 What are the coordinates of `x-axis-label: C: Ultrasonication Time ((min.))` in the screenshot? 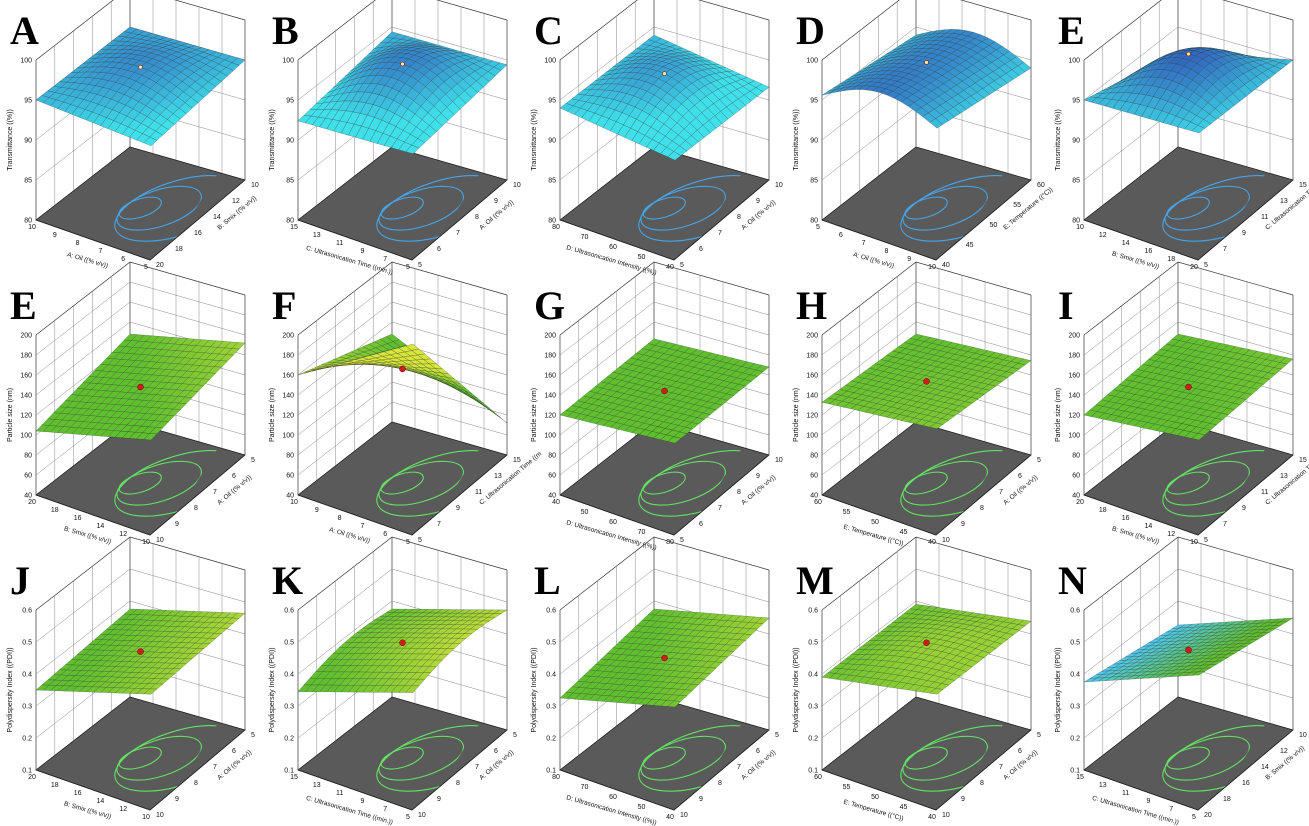 It's located at (1135, 810).